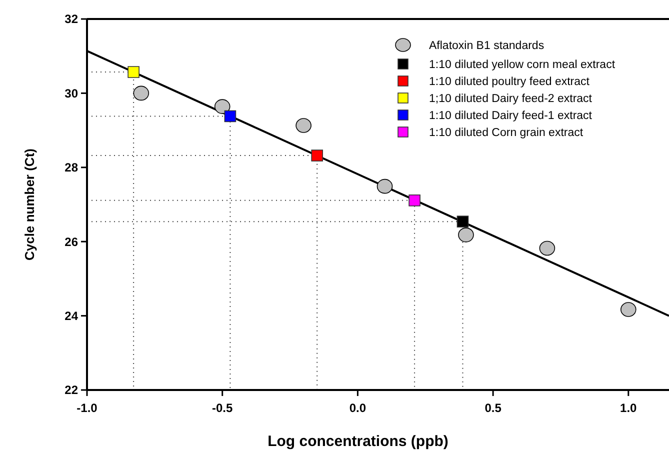 Image resolution: width=669 pixels, height=457 pixels. What do you see at coordinates (29, 204) in the screenshot?
I see `y-axis-title: Cycle number (Ct)` at bounding box center [29, 204].